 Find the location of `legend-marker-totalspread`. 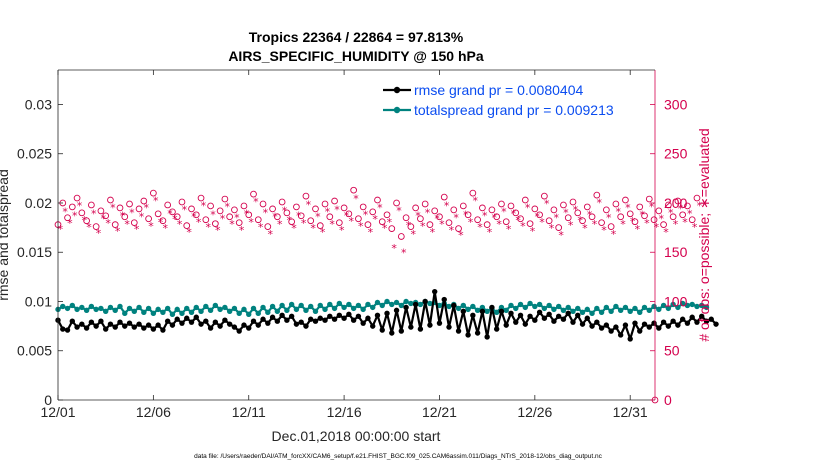

legend-marker-totalspread is located at coordinates (397, 110).